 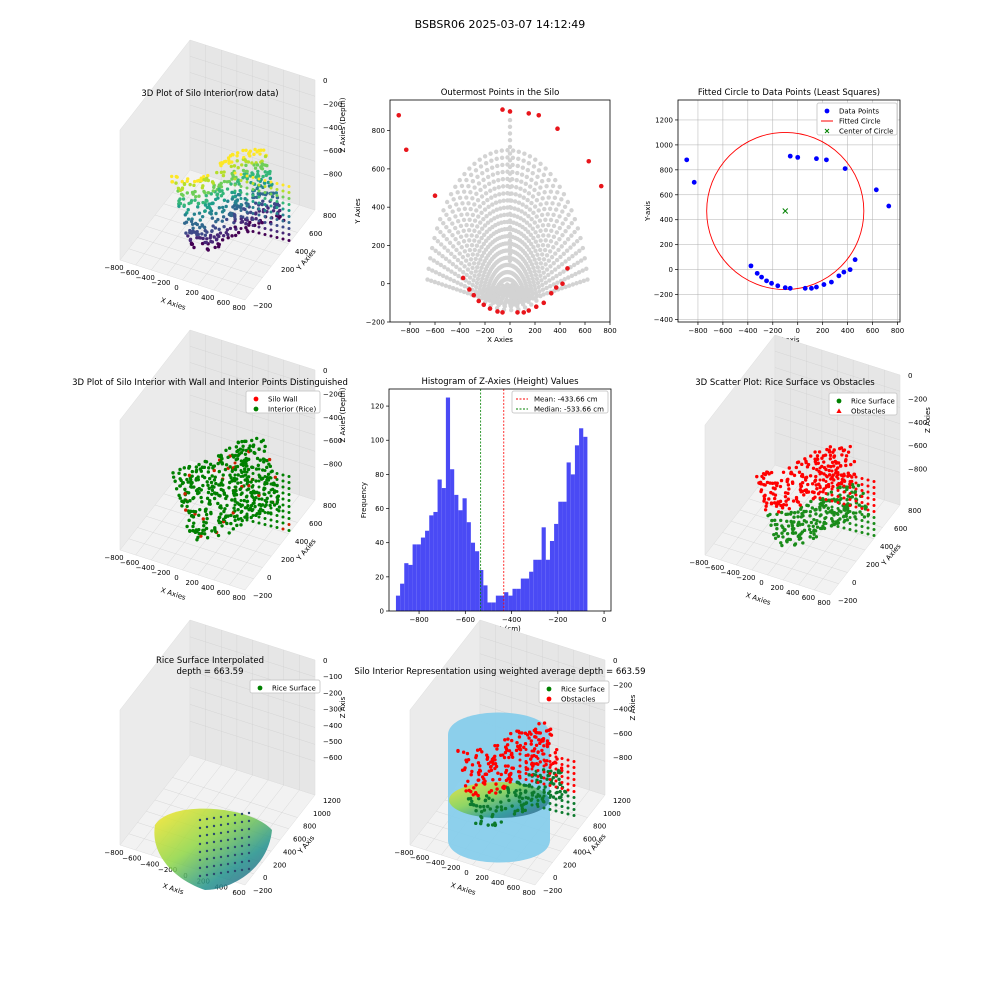 What do you see at coordinates (534, 331) in the screenshot?
I see `x-tick-label: 200` at bounding box center [534, 331].